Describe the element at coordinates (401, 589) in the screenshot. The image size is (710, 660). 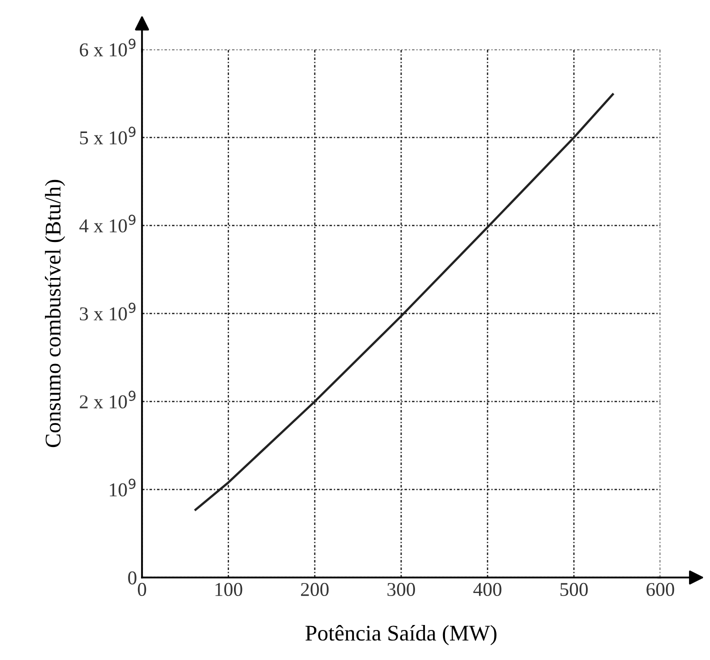
I see `x-tick-label: 300` at that location.